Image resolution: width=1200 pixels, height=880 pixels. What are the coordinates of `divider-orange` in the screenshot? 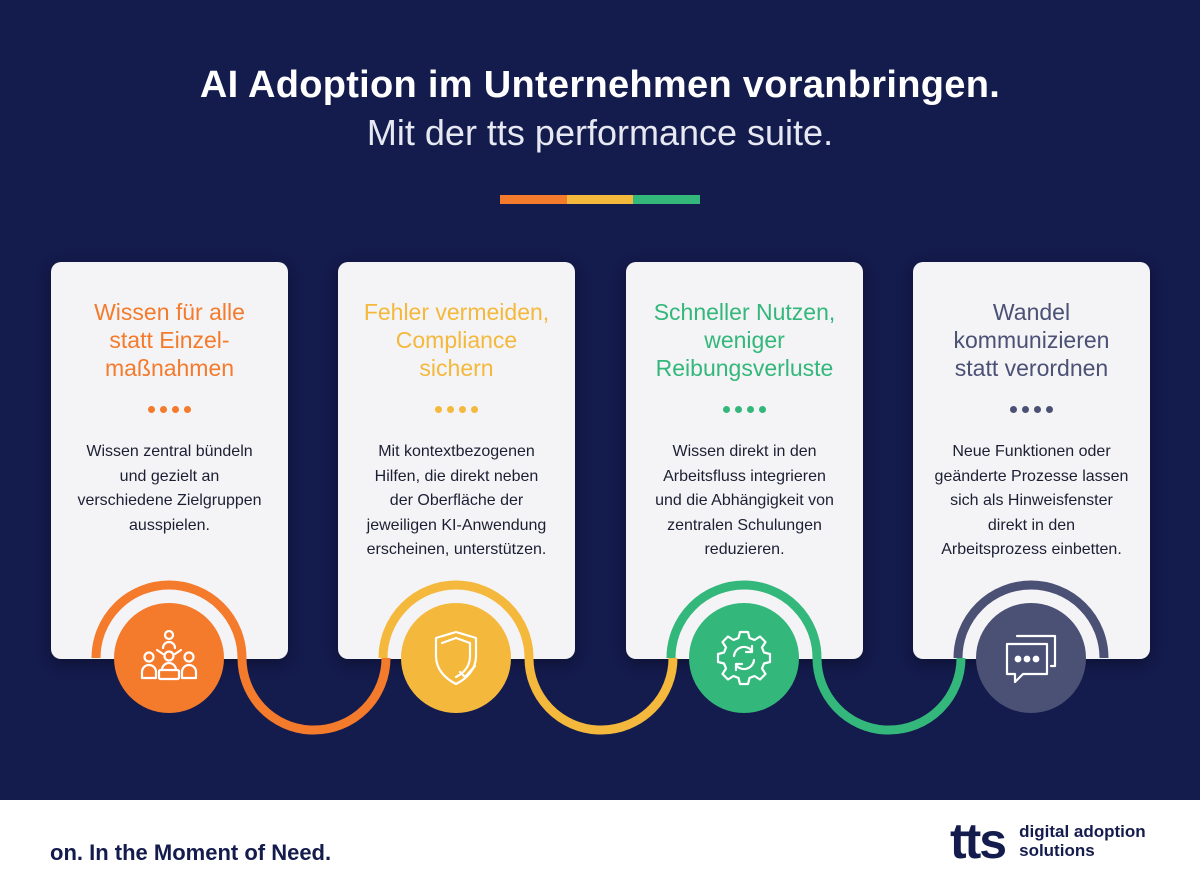 It's located at (533, 199).